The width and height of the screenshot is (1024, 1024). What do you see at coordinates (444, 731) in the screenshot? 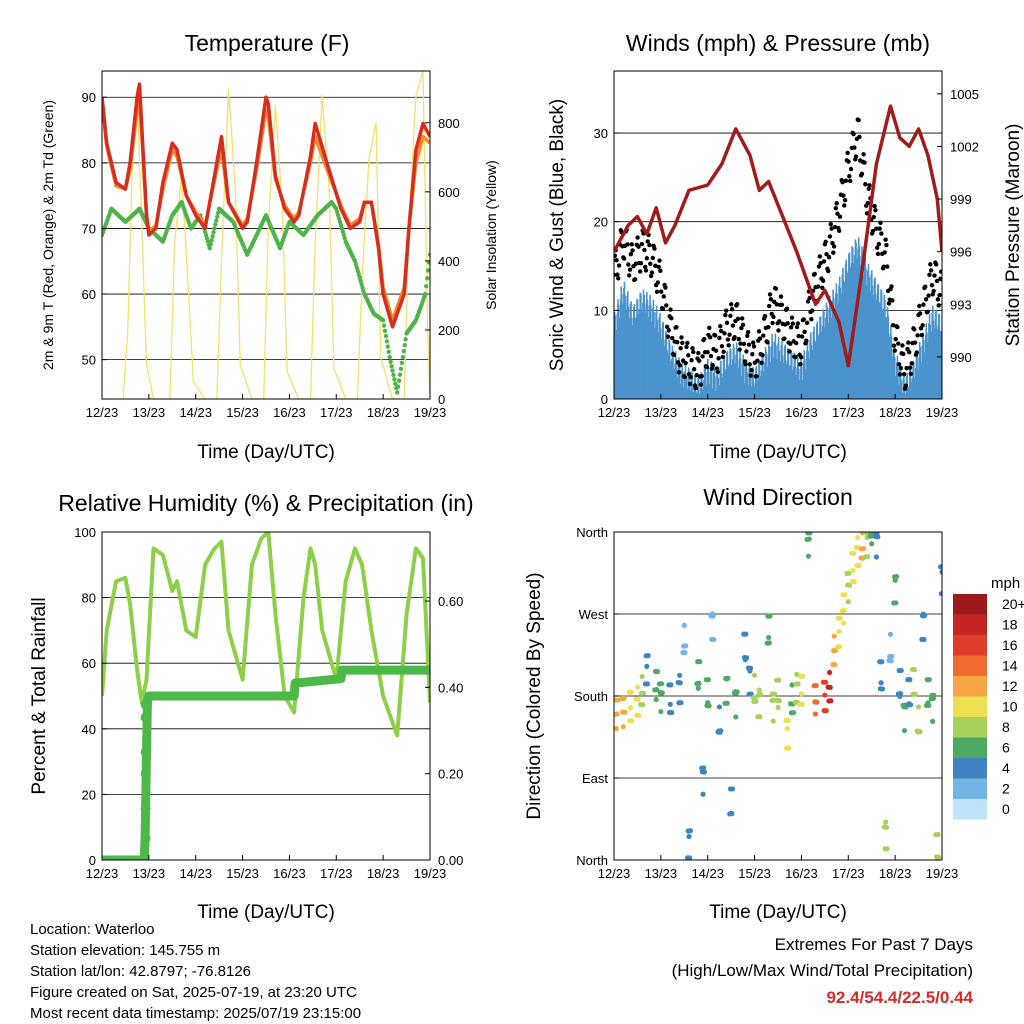
I see `humidity-y2-ticks: 0.00 0.20 0.40 0.60` at bounding box center [444, 731].